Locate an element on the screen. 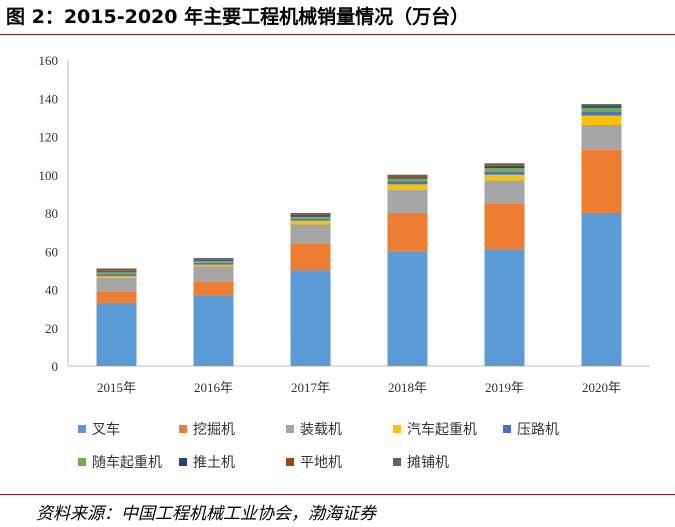  legend-label: 摊铺机 is located at coordinates (428, 463).